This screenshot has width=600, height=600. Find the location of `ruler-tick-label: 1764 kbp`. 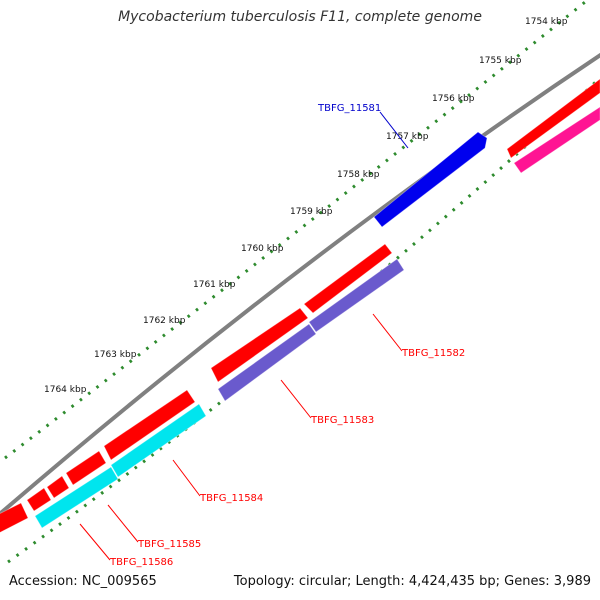

ruler-tick-label: 1764 kbp is located at coordinates (65, 390).